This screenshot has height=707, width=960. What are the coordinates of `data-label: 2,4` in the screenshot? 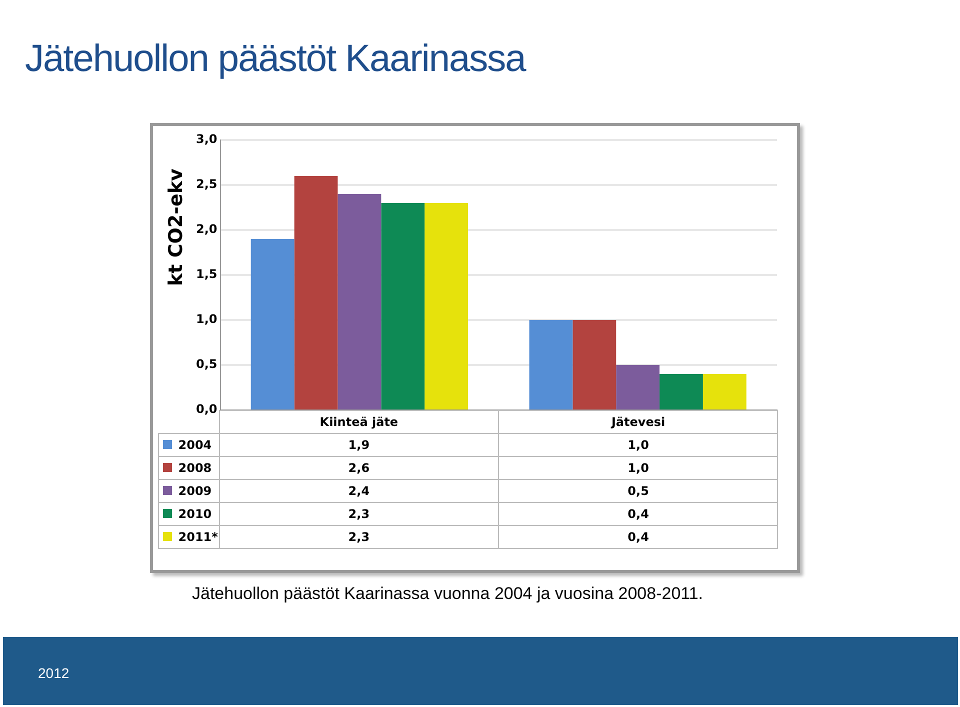 It's located at (359, 491).